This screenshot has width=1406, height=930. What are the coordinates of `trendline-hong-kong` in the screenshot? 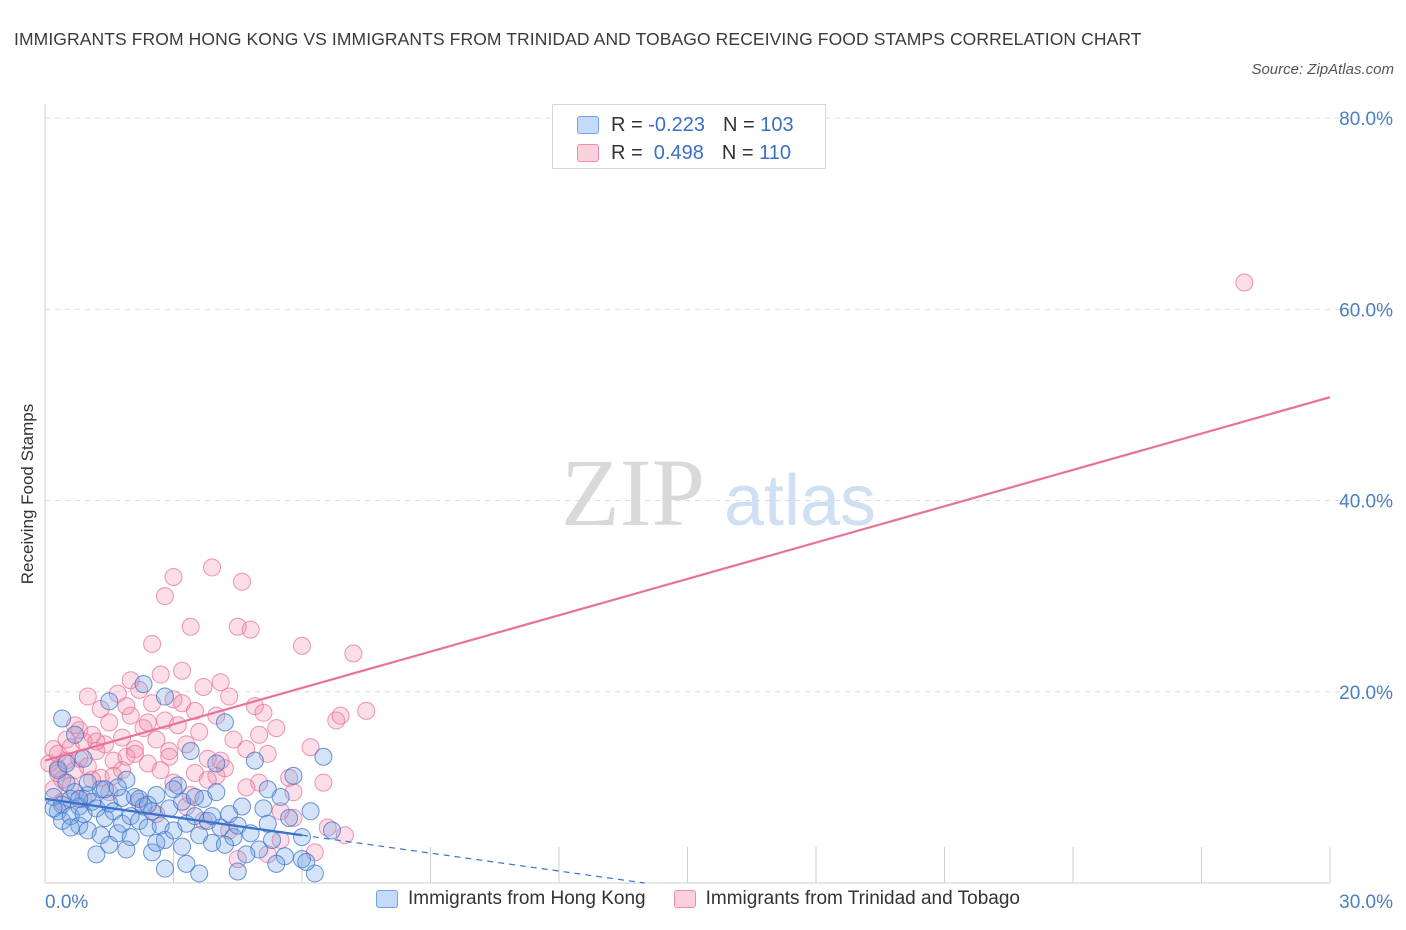 It's located at (173, 817).